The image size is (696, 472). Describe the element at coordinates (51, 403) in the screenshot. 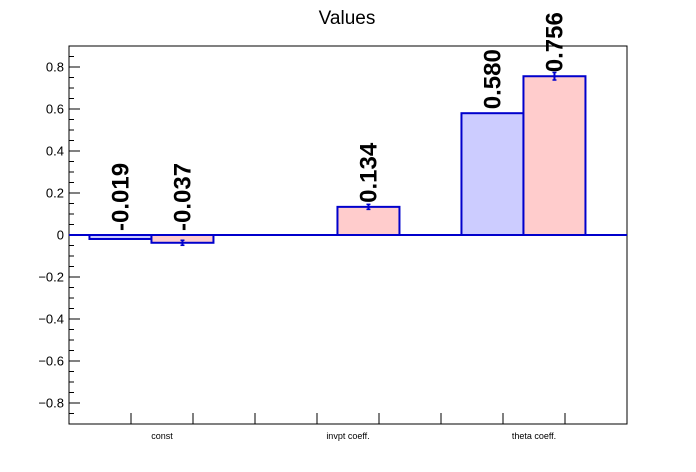

I see `y-tick-label: −0.8` at that location.